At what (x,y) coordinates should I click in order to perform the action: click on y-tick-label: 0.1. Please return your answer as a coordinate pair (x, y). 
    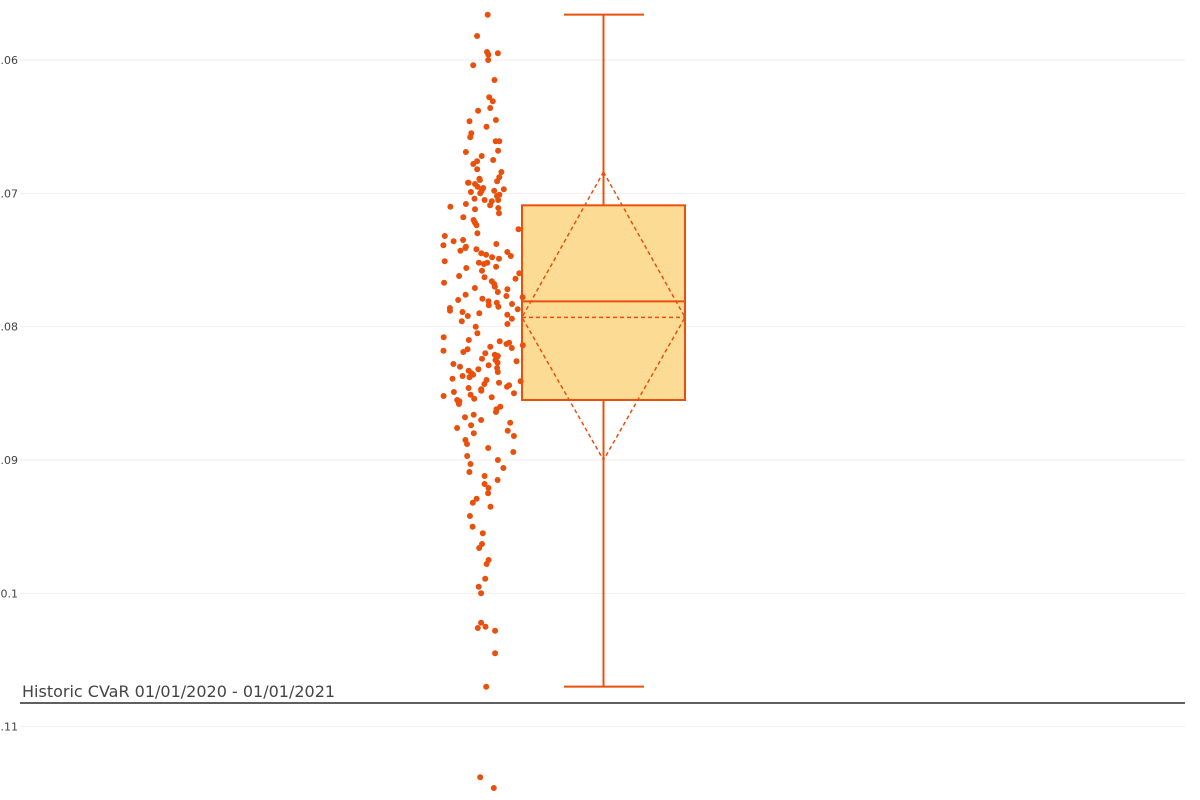
    Looking at the image, I should click on (10, 593).